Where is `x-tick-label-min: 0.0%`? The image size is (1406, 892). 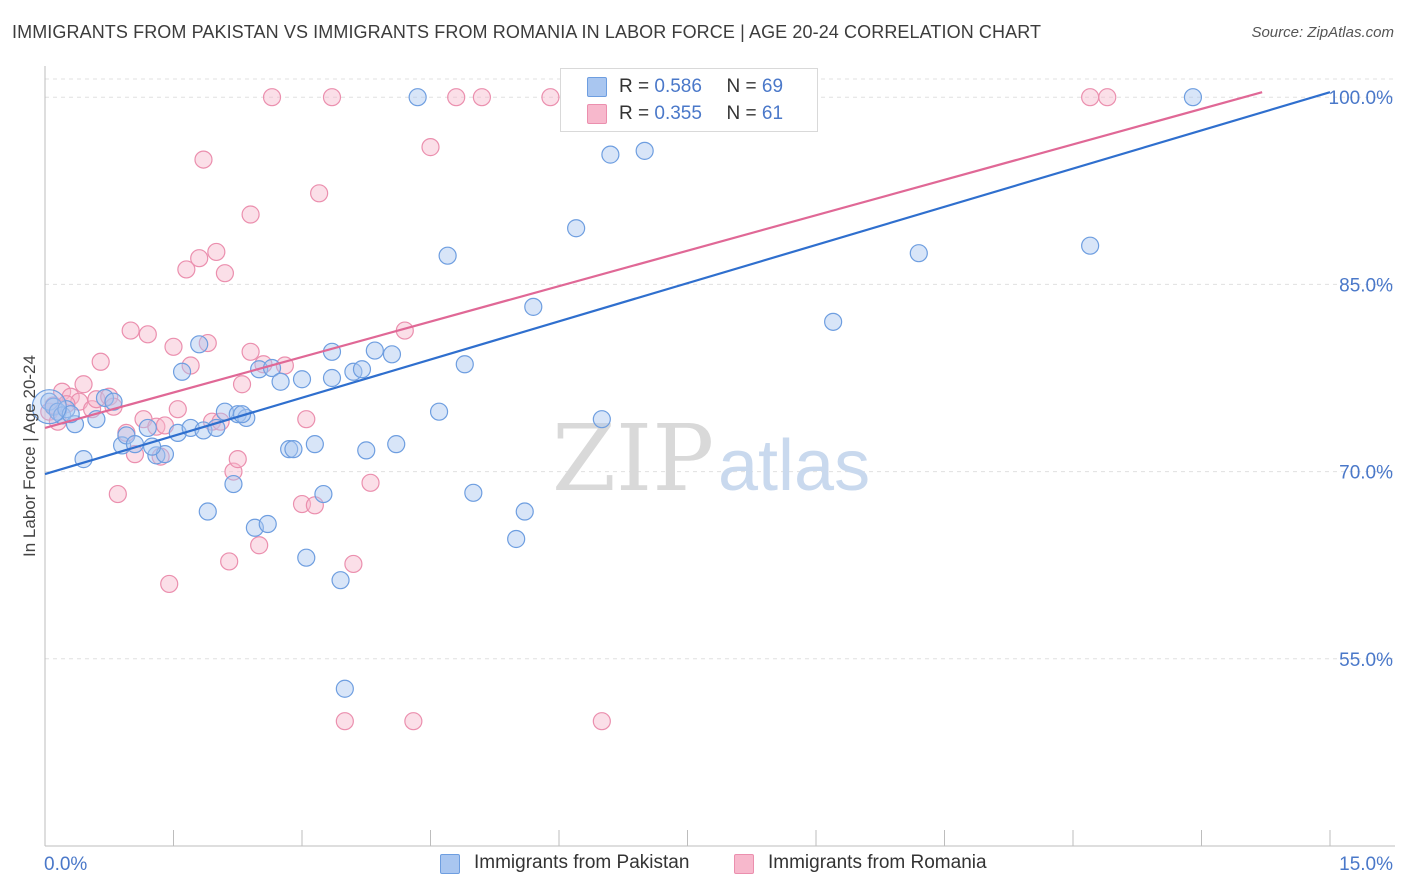 x-tick-label-min: 0.0% is located at coordinates (65, 864).